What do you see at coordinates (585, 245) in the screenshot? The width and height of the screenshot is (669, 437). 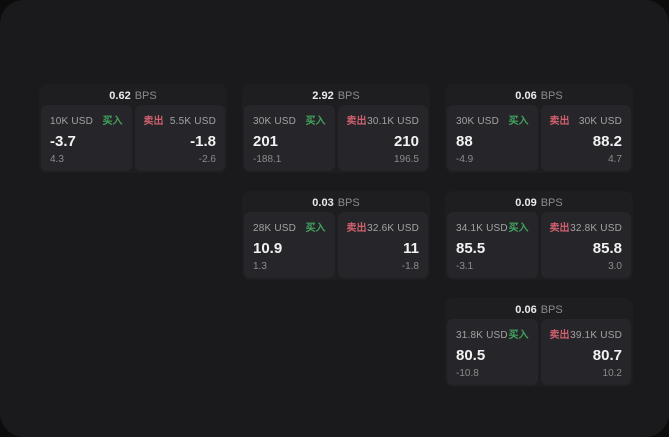 I see `sell-panel: 卖出 32.8K USD 85.8 3.0` at bounding box center [585, 245].